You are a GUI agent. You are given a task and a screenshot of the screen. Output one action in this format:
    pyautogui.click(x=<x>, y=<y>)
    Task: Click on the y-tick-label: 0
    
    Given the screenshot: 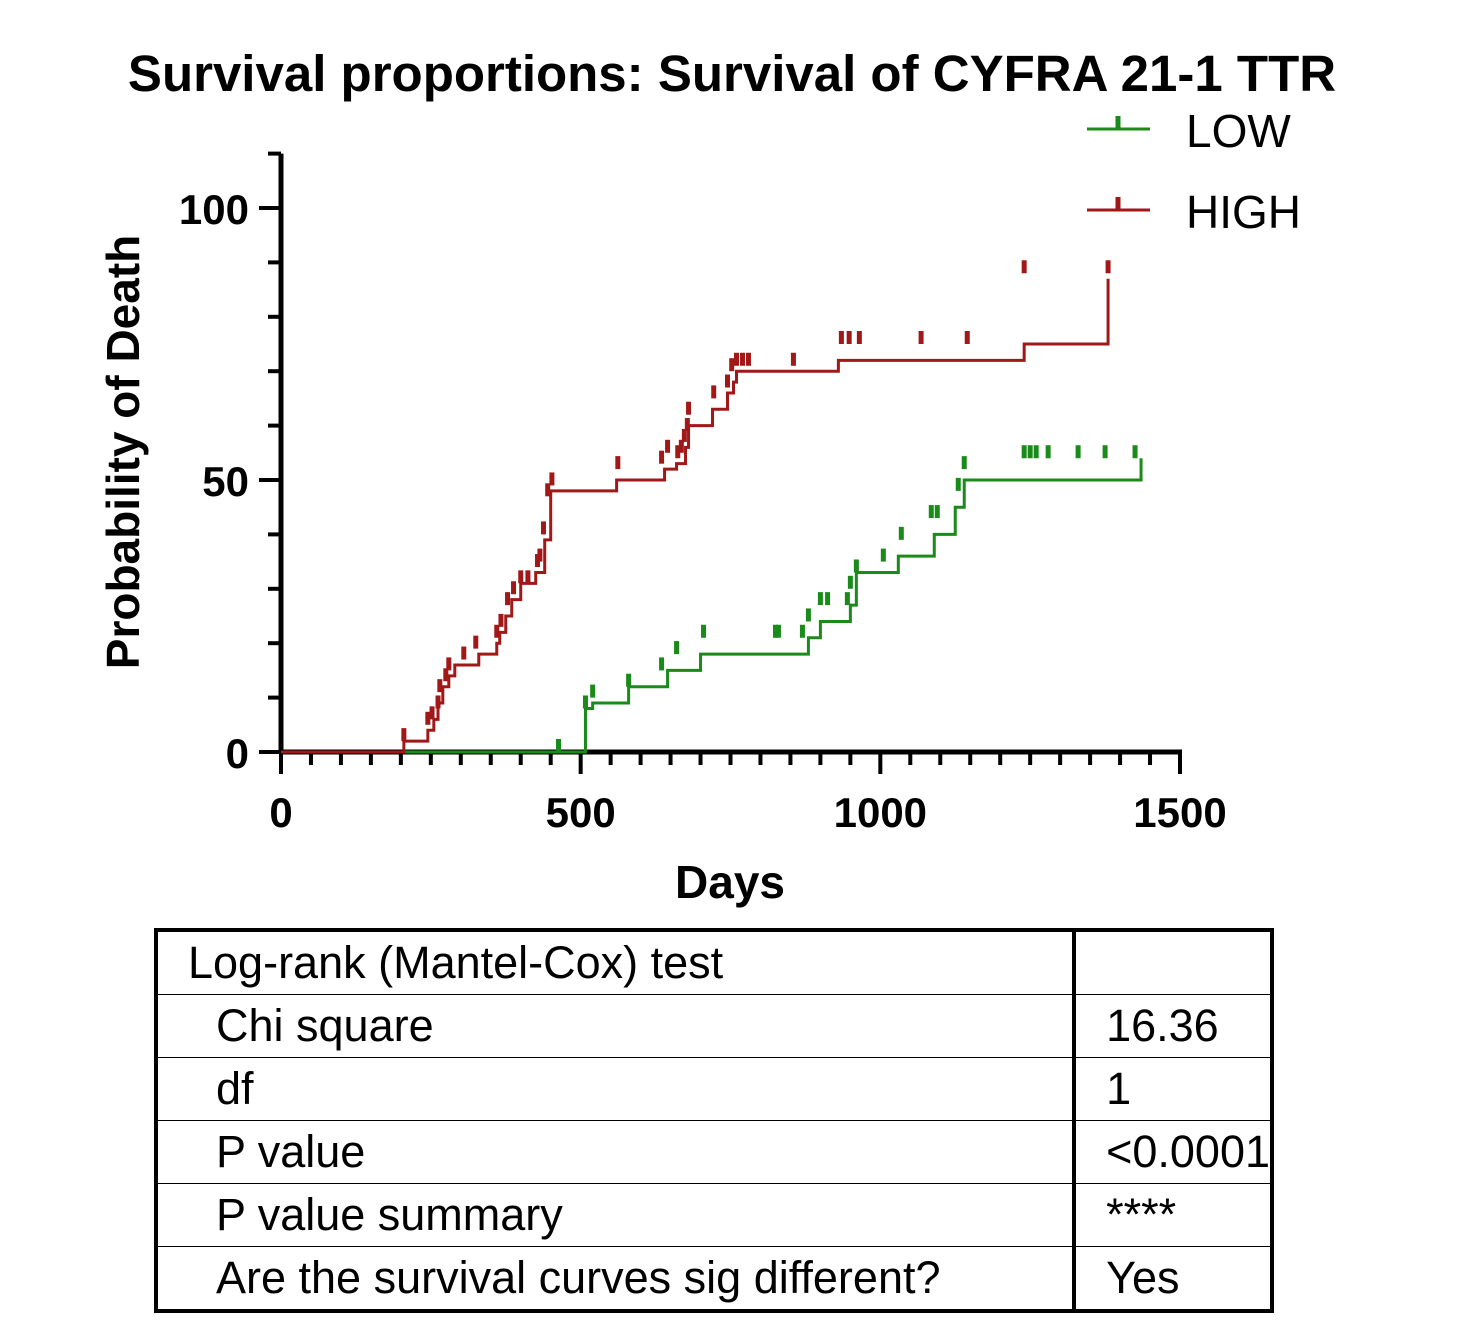 What is the action you would take?
    pyautogui.click(x=237, y=753)
    